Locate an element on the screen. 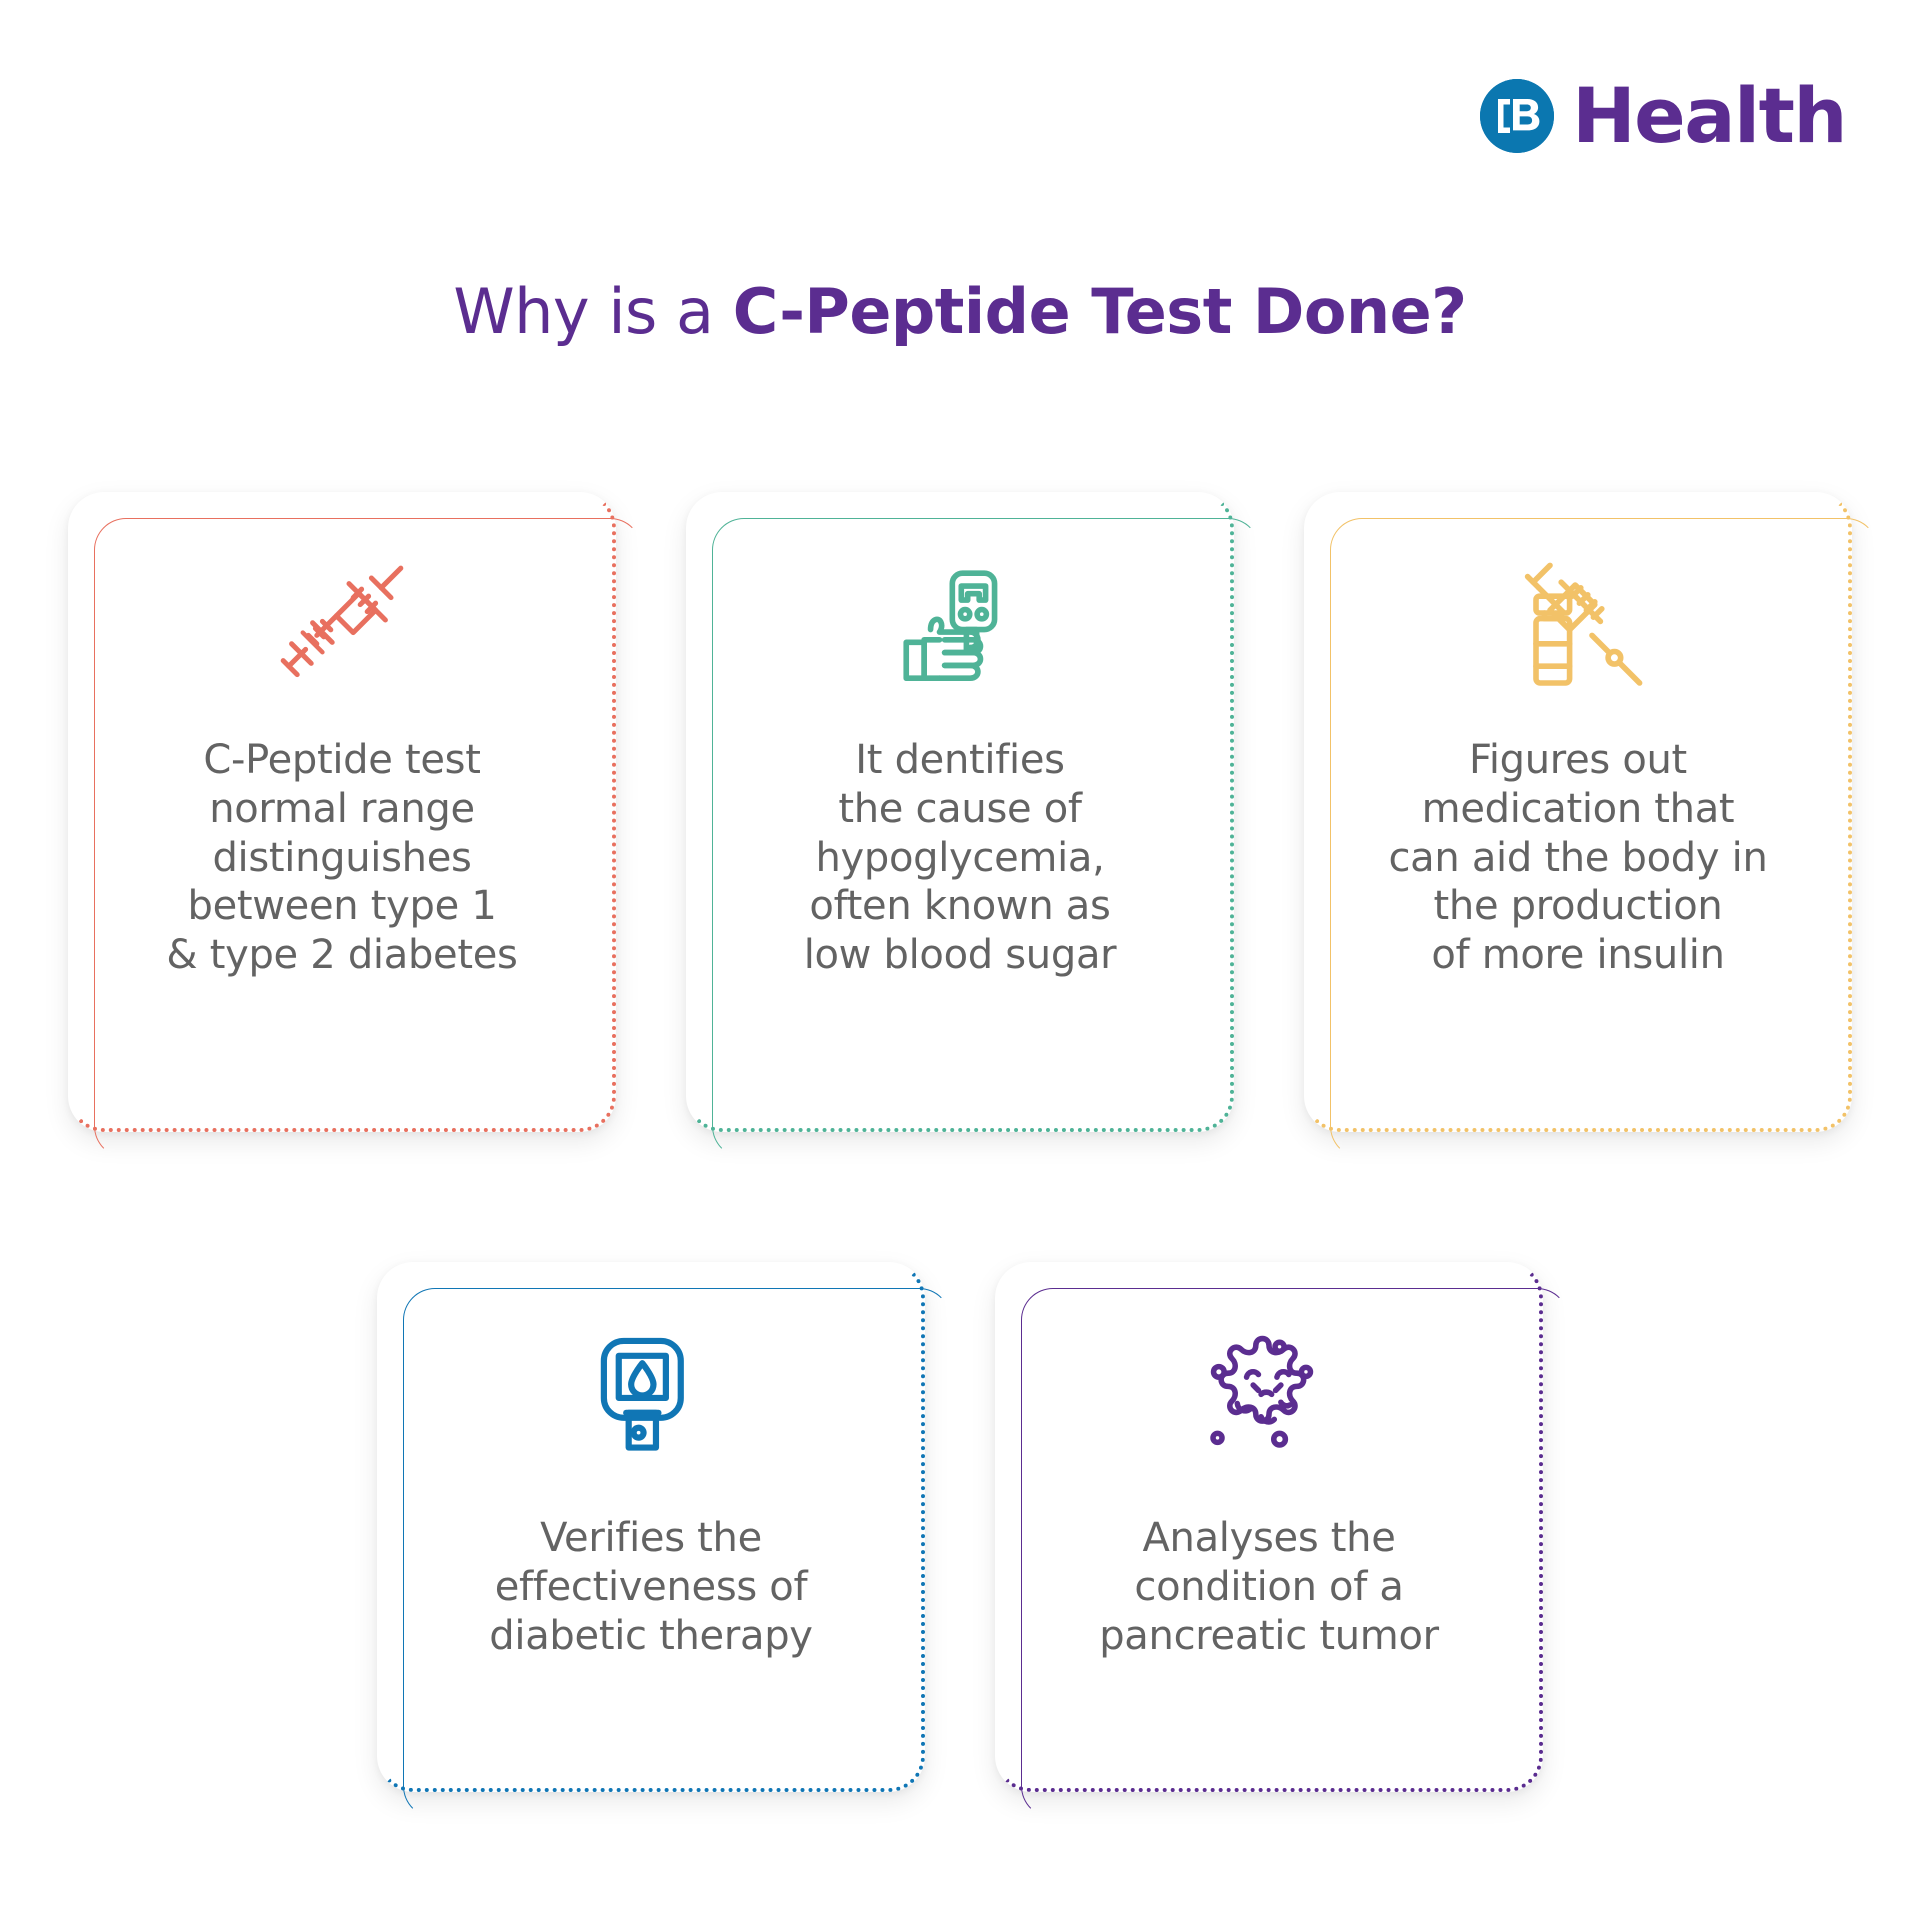  brand-logo: Health is located at coordinates (1663, 115).